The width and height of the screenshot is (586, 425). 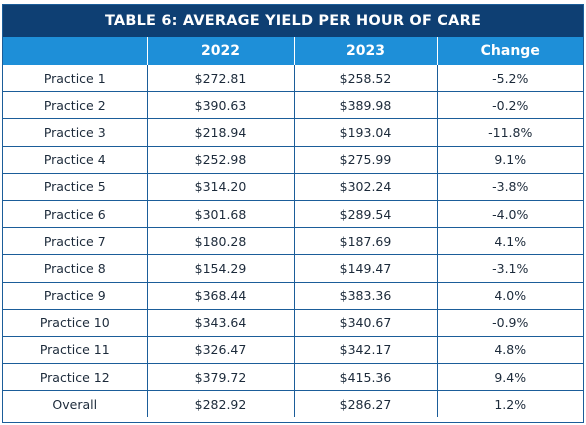 I want to click on cell-value-2023: $342.17, so click(x=366, y=350).